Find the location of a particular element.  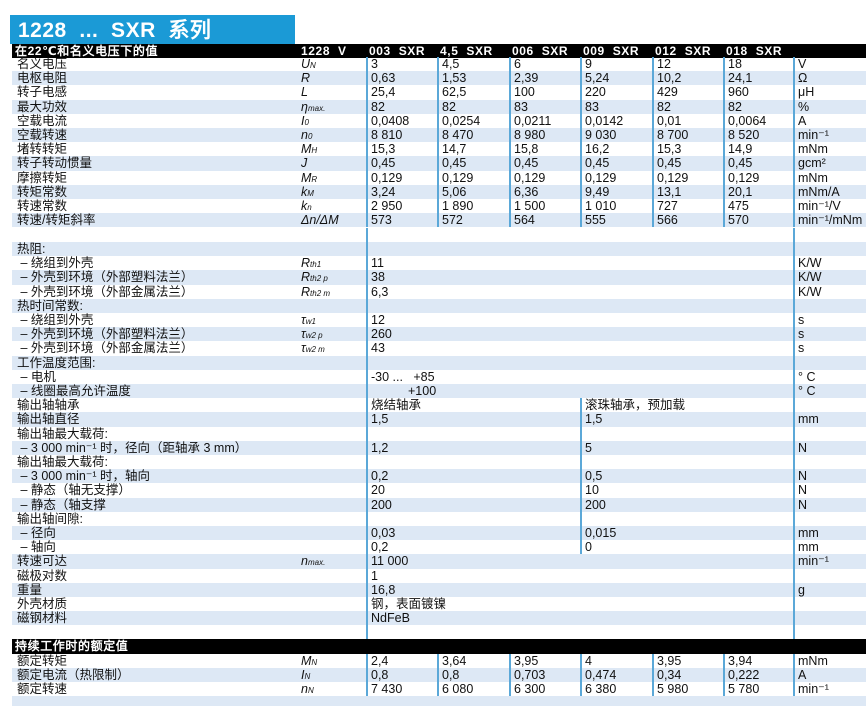

symbol-subscript: 0 is located at coordinates (306, 122).